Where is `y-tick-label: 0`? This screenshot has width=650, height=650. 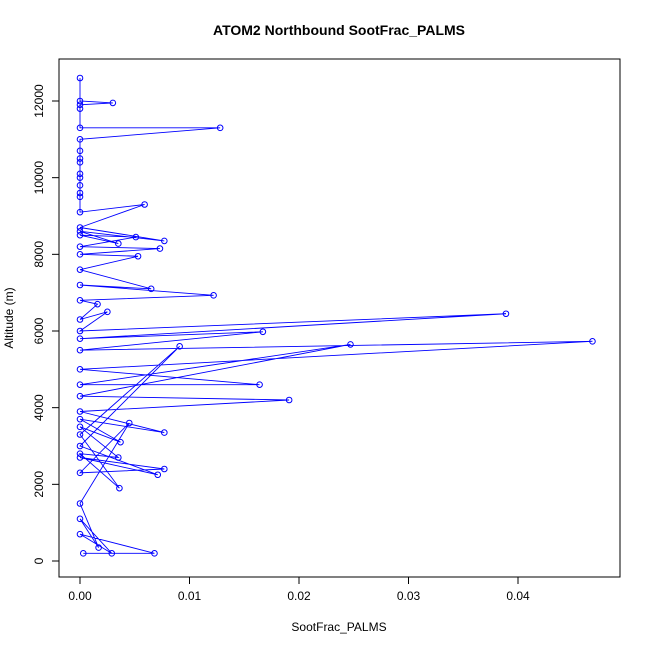
y-tick-label: 0 is located at coordinates (39, 560).